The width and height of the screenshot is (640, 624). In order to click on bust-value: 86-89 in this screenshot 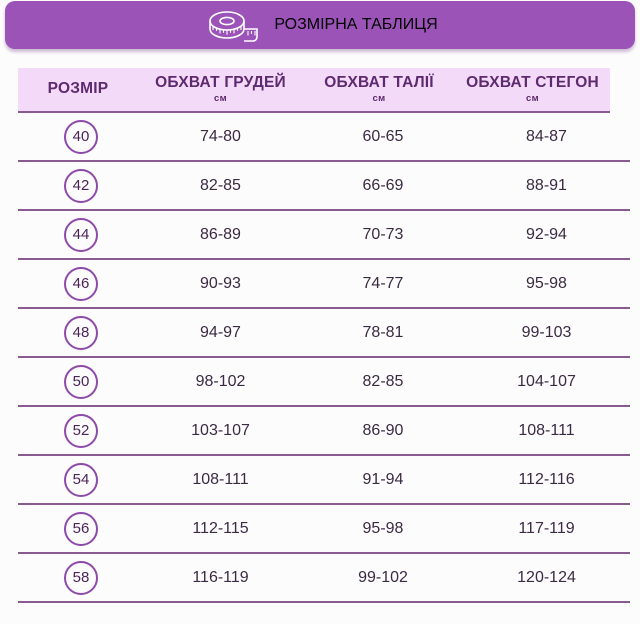, I will do `click(220, 234)`.